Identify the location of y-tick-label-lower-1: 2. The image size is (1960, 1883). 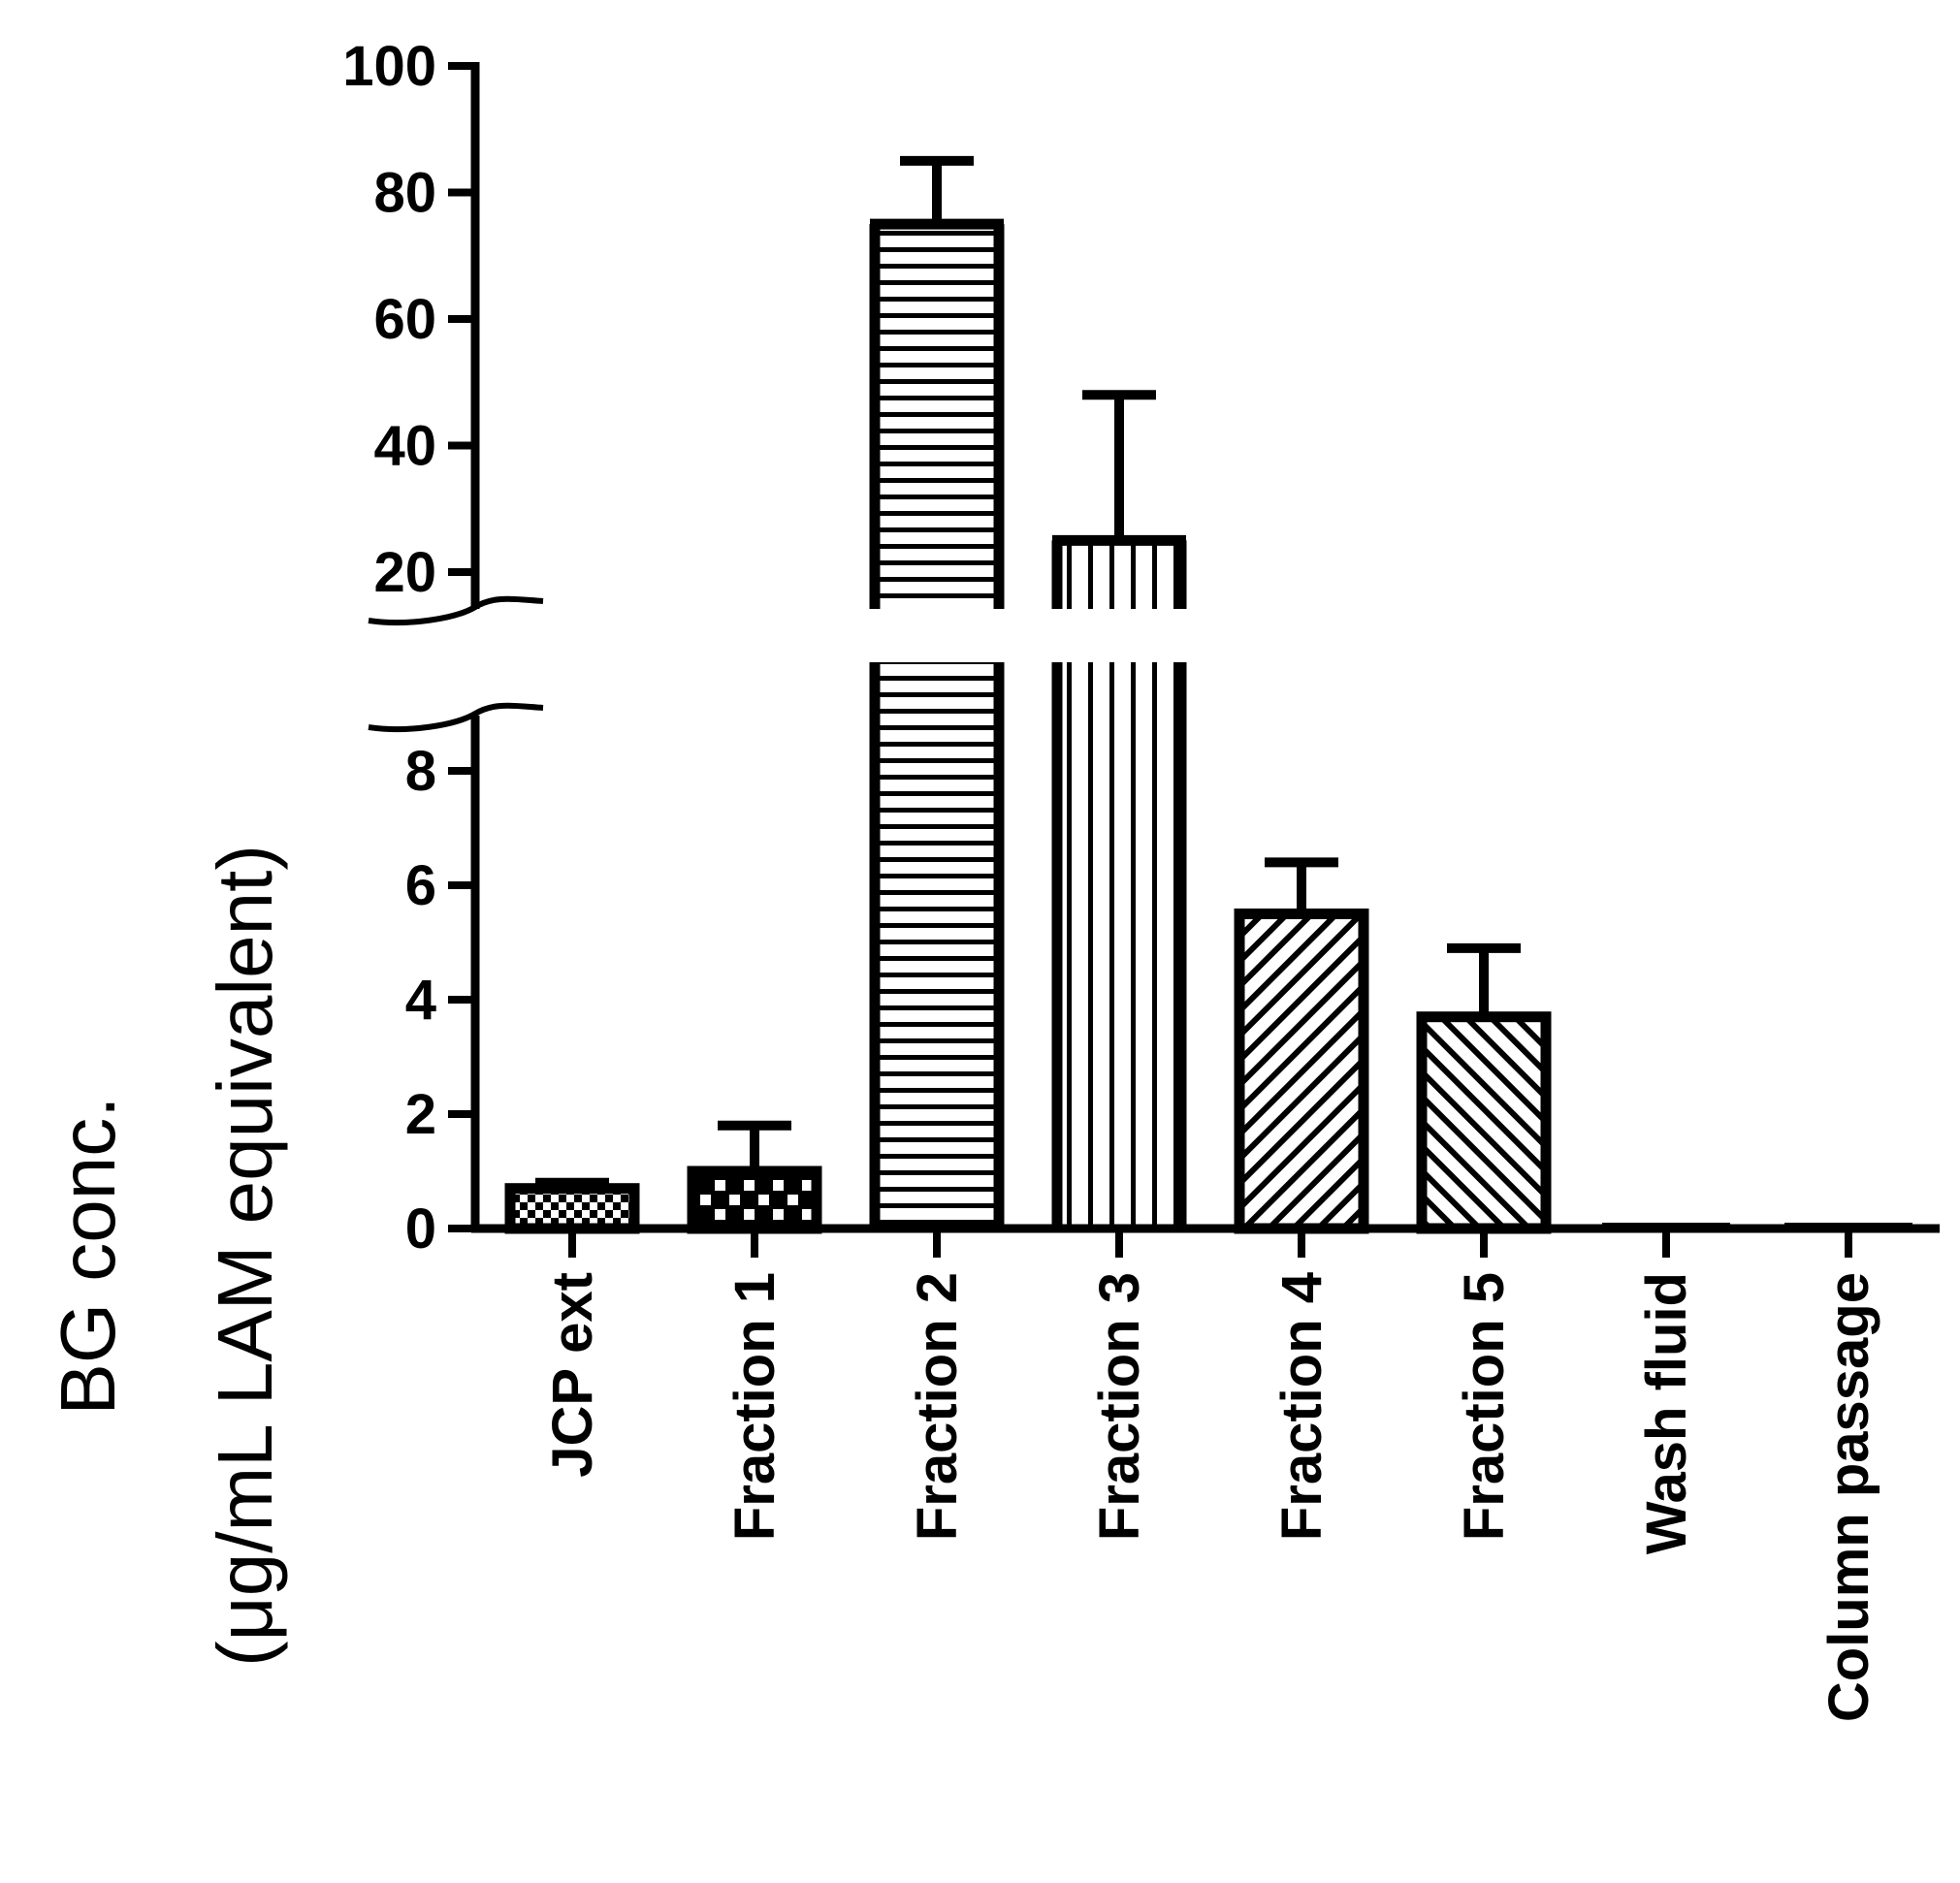
(420, 1115).